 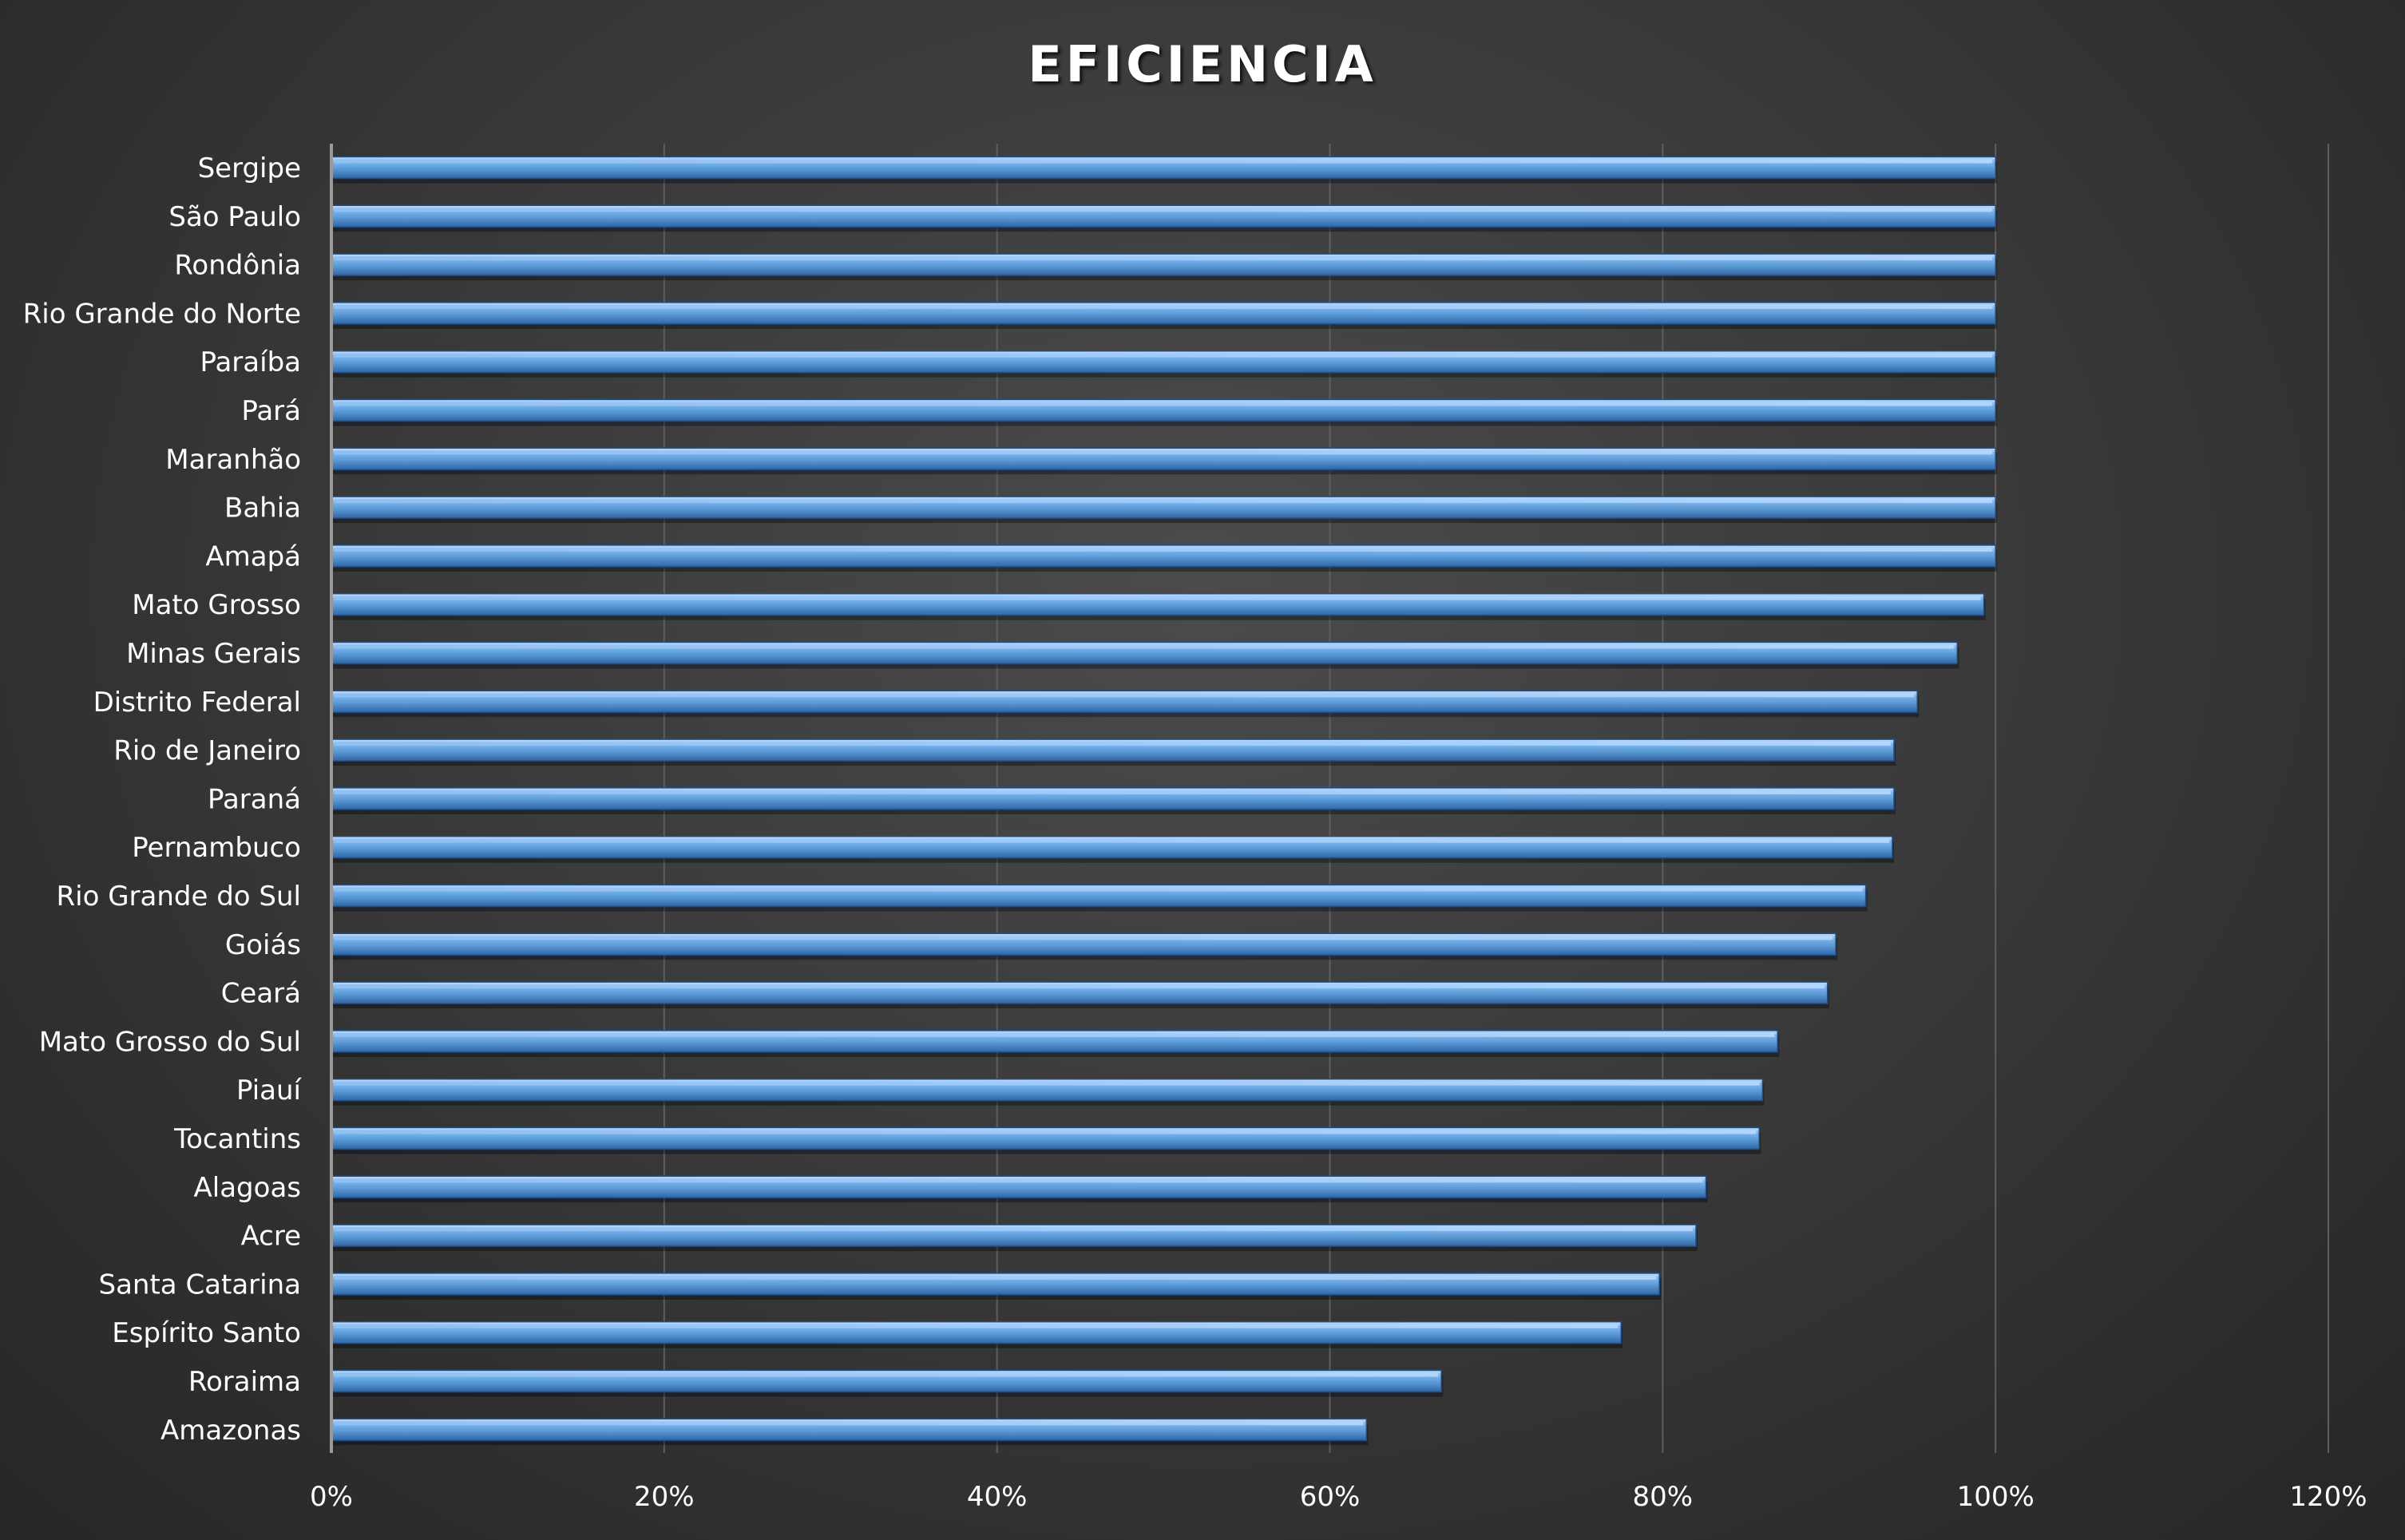 I want to click on x-tick-labels: 0% 20% 40% 60% 80% 100% 120%, so click(x=1338, y=1497).